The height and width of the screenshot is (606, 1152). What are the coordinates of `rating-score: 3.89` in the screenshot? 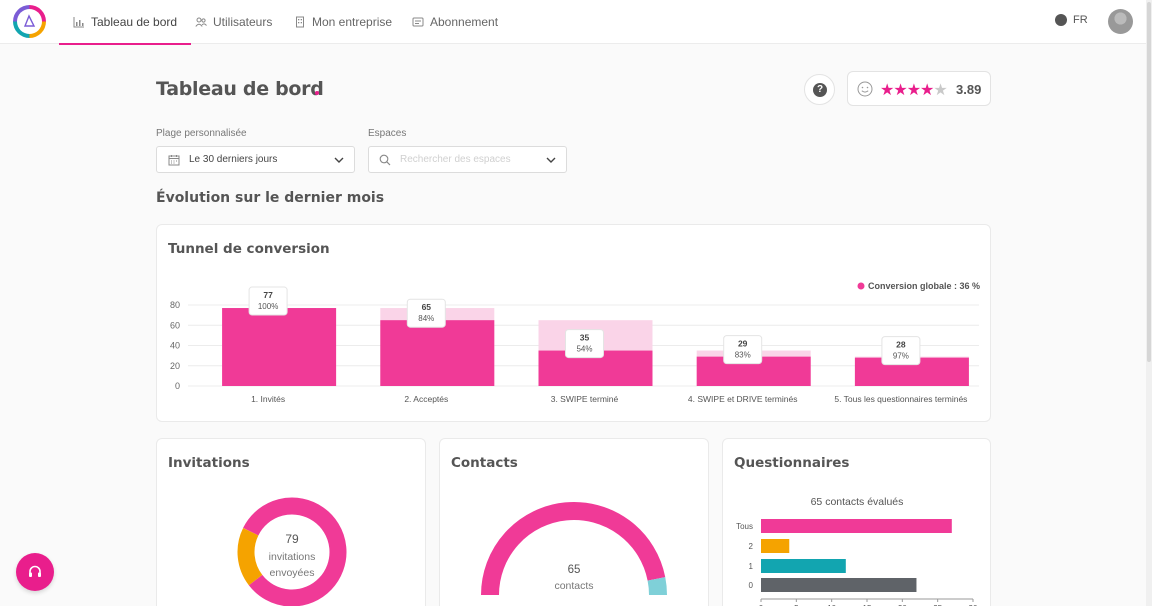 It's located at (969, 89).